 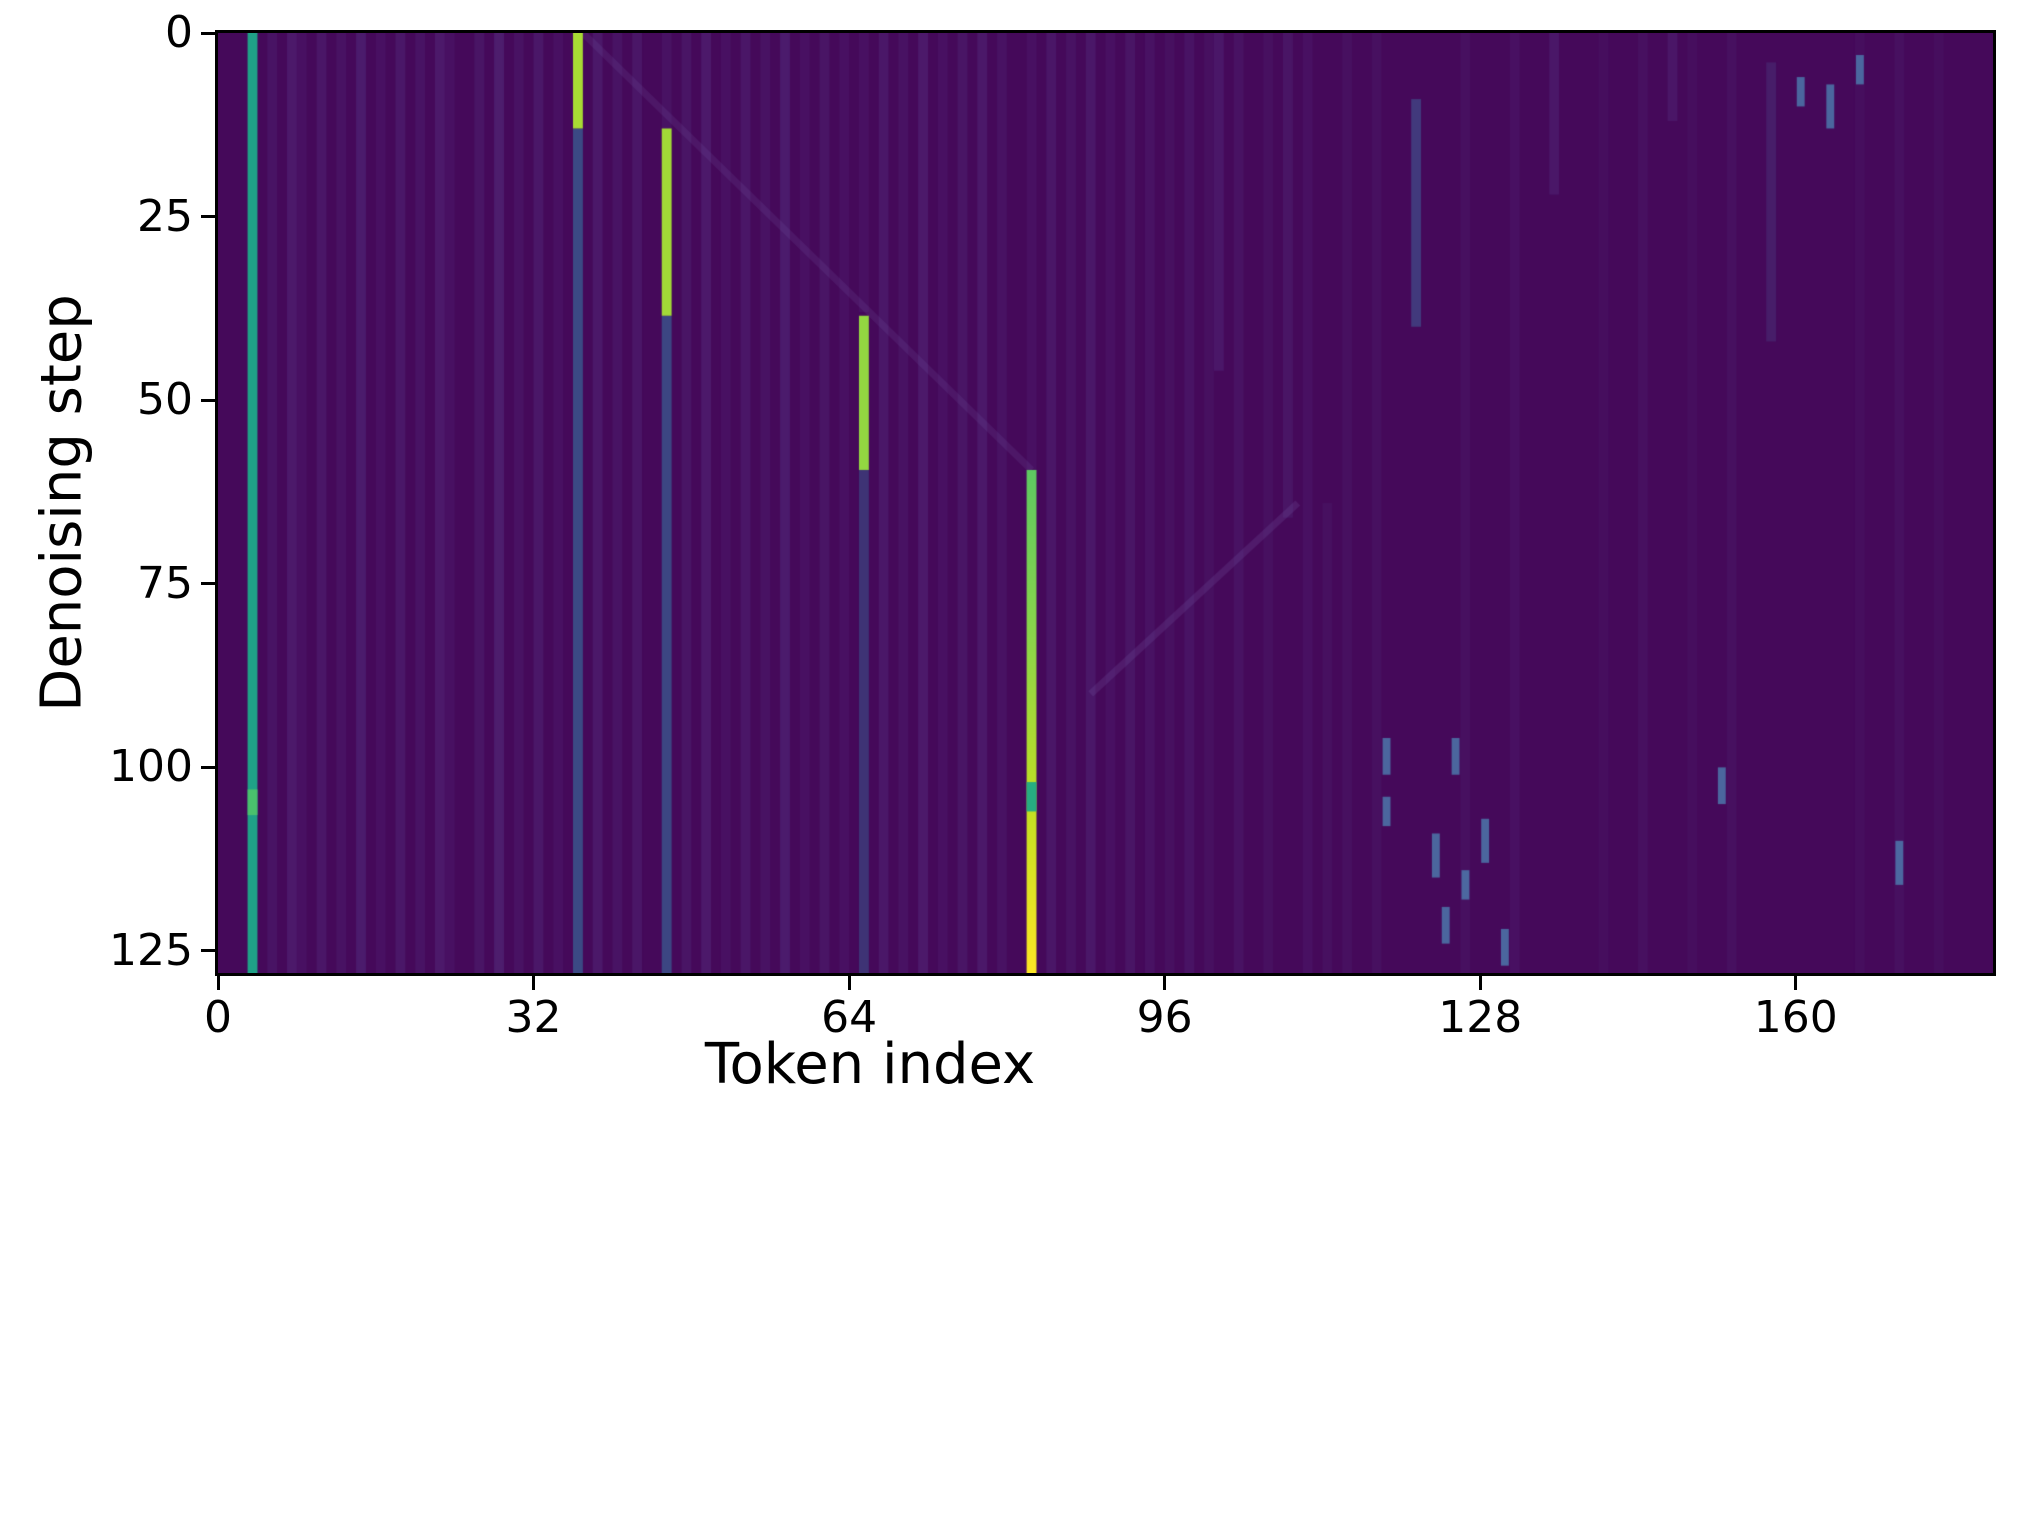 What do you see at coordinates (62, 503) in the screenshot?
I see `y-axis-label: Denoising step` at bounding box center [62, 503].